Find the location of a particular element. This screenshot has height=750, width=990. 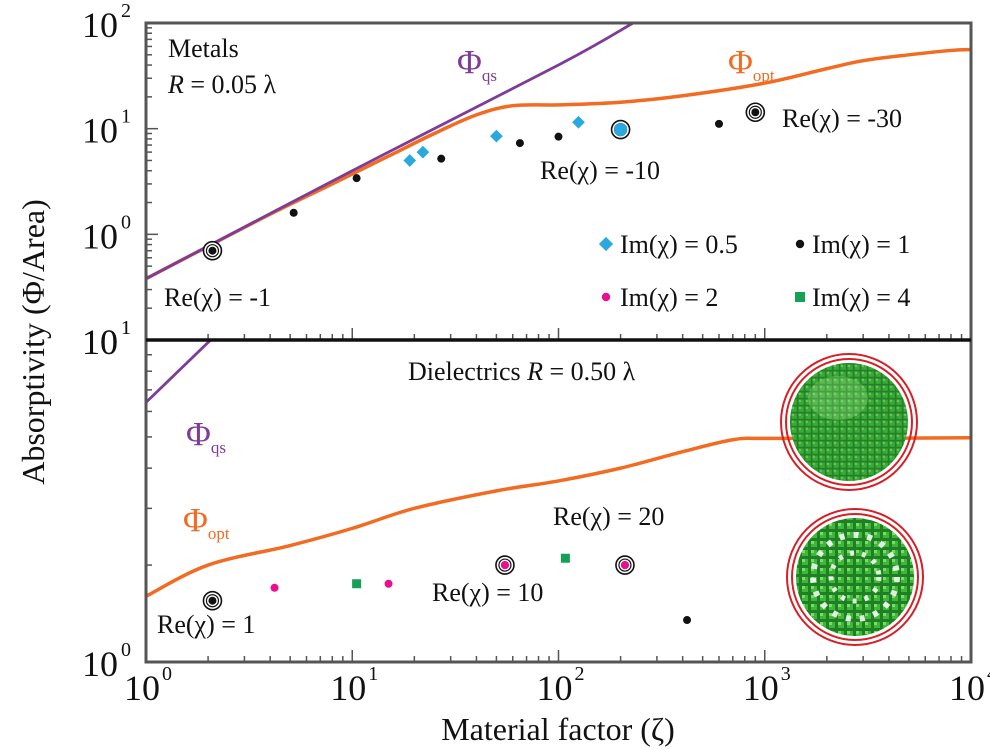

sphere-ring-outer-top is located at coordinates (849, 422).